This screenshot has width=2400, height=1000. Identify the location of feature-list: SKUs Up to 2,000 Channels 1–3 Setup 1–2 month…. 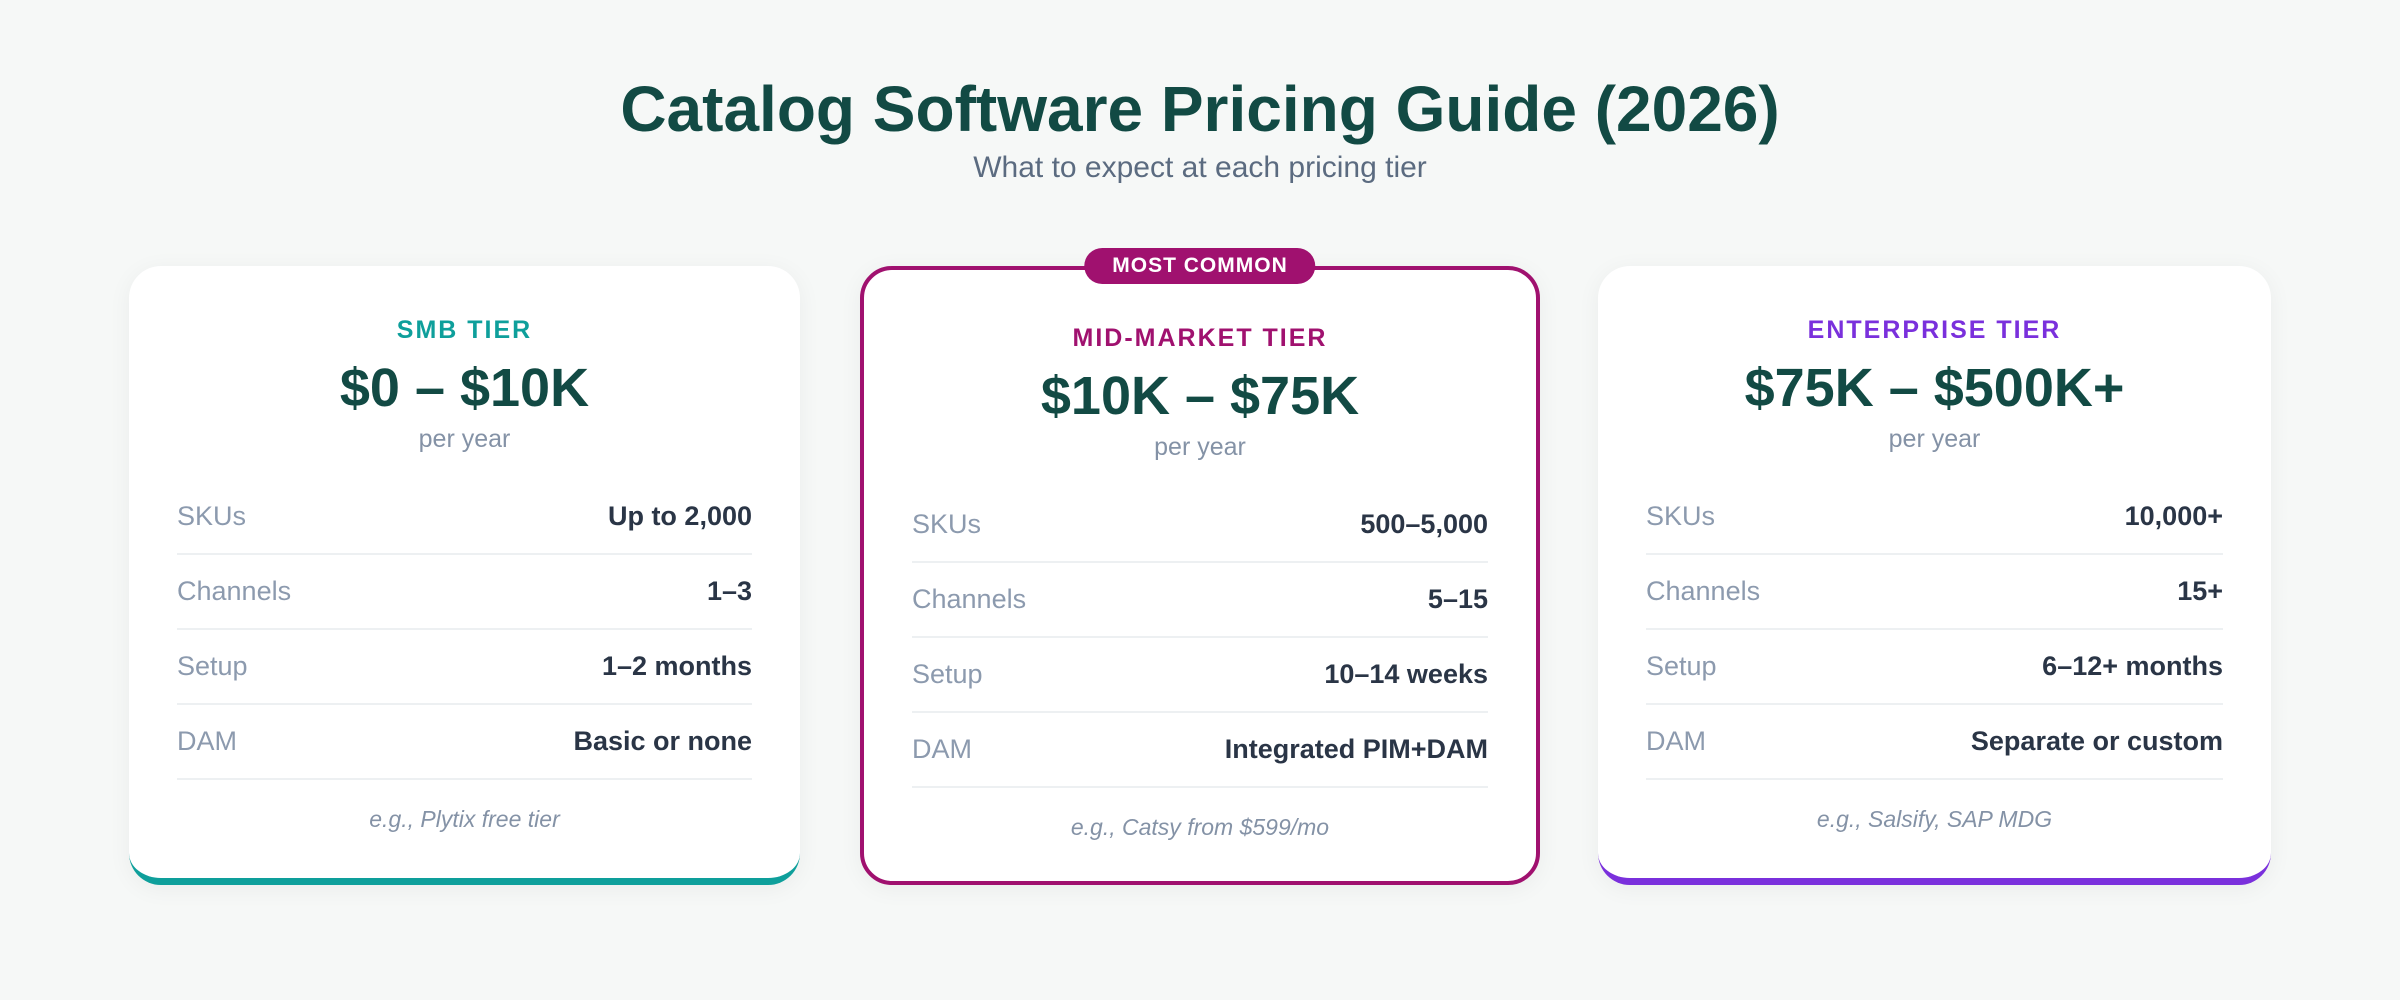
(464, 630).